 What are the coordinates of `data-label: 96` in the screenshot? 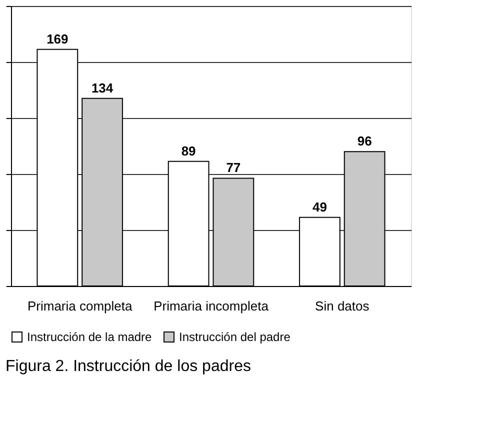 It's located at (364, 141).